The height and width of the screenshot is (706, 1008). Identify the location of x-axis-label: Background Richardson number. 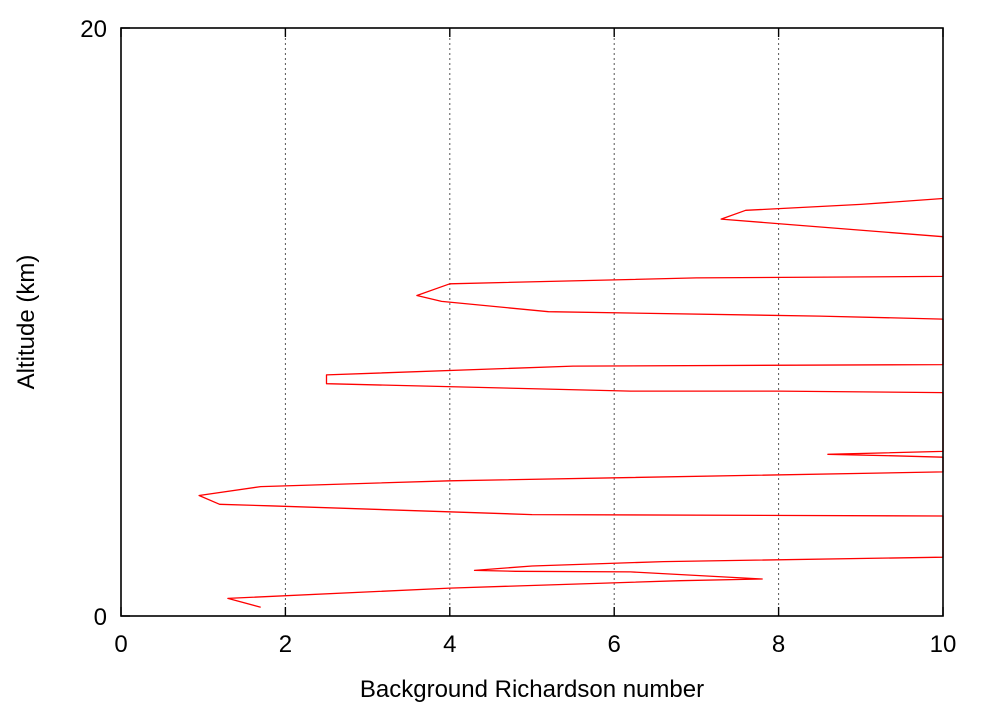
(532, 689).